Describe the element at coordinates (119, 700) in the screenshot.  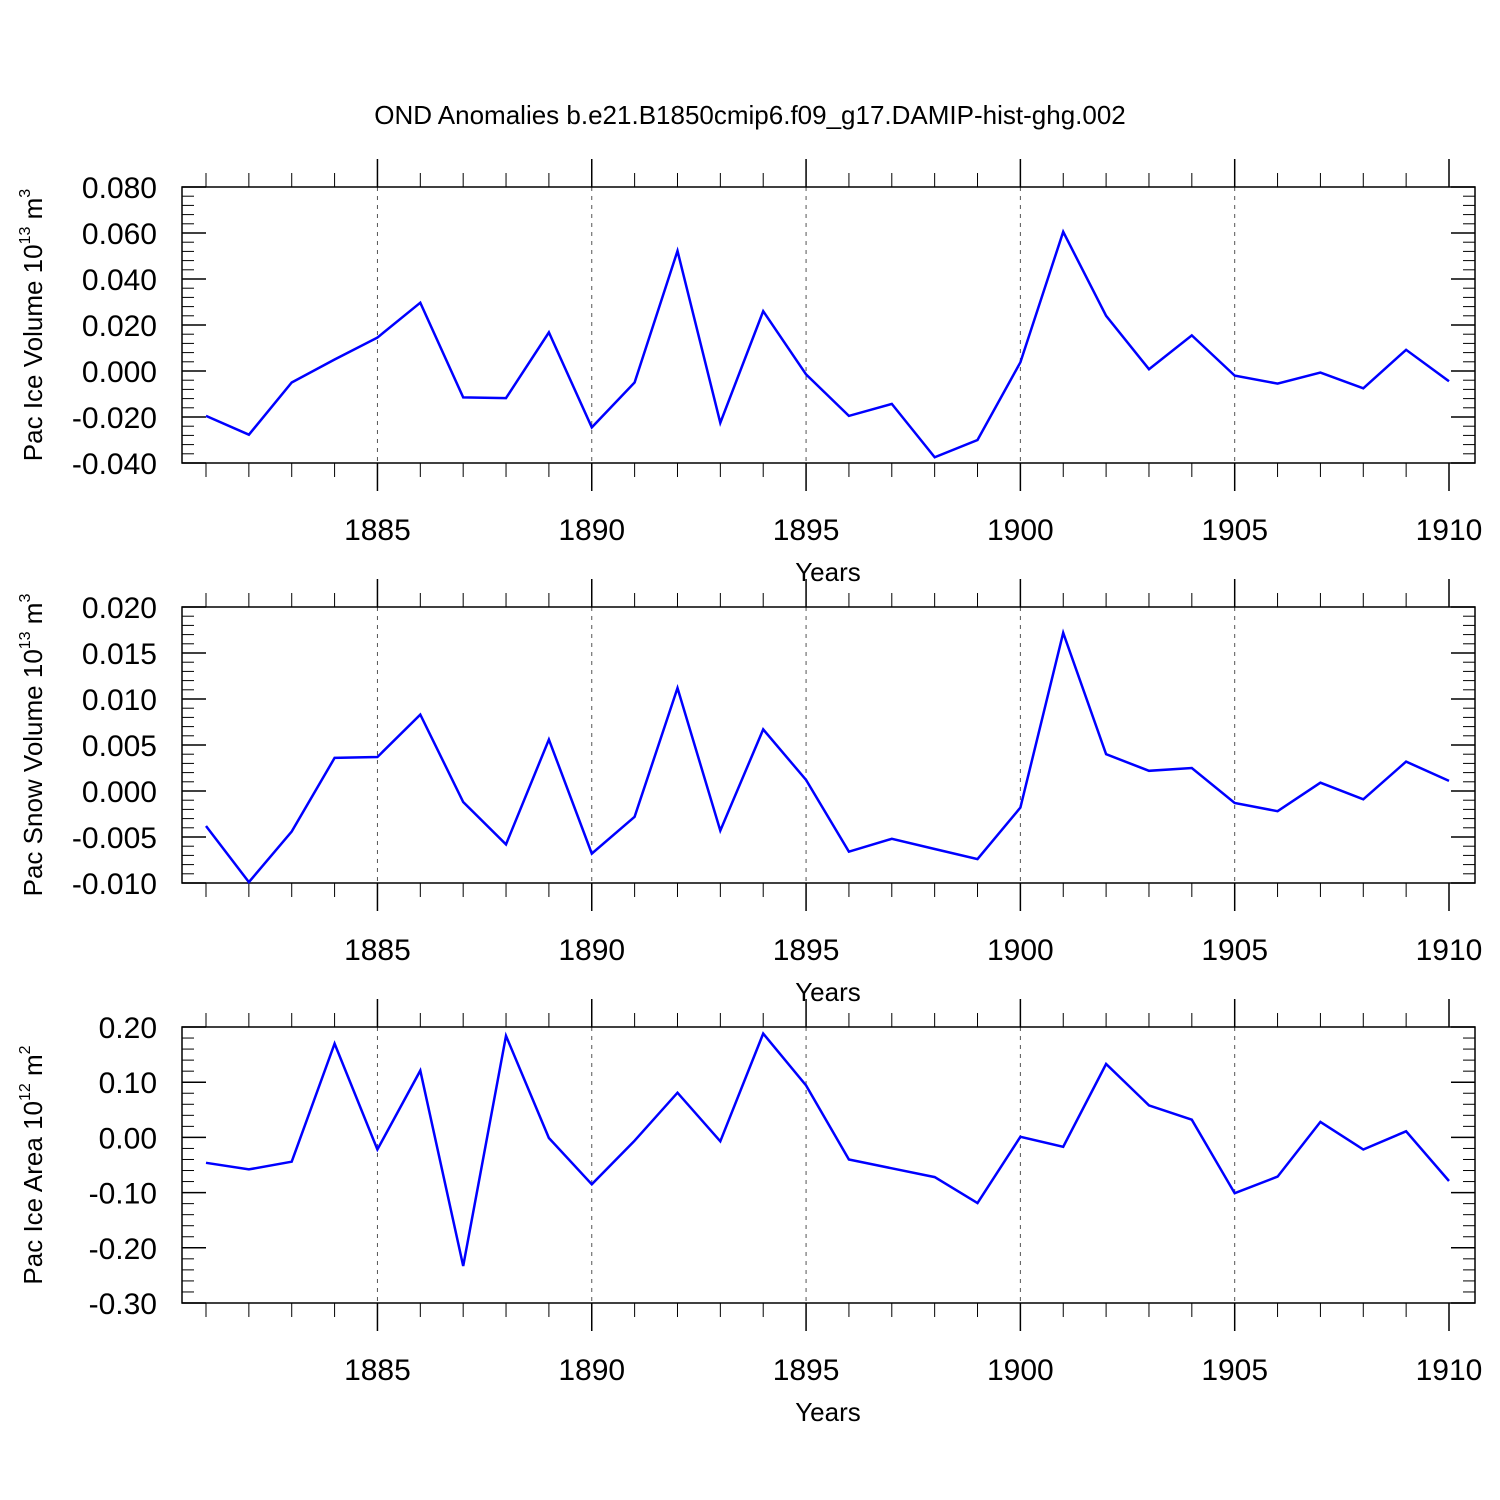
I see `y-tick-label: 0.010` at that location.